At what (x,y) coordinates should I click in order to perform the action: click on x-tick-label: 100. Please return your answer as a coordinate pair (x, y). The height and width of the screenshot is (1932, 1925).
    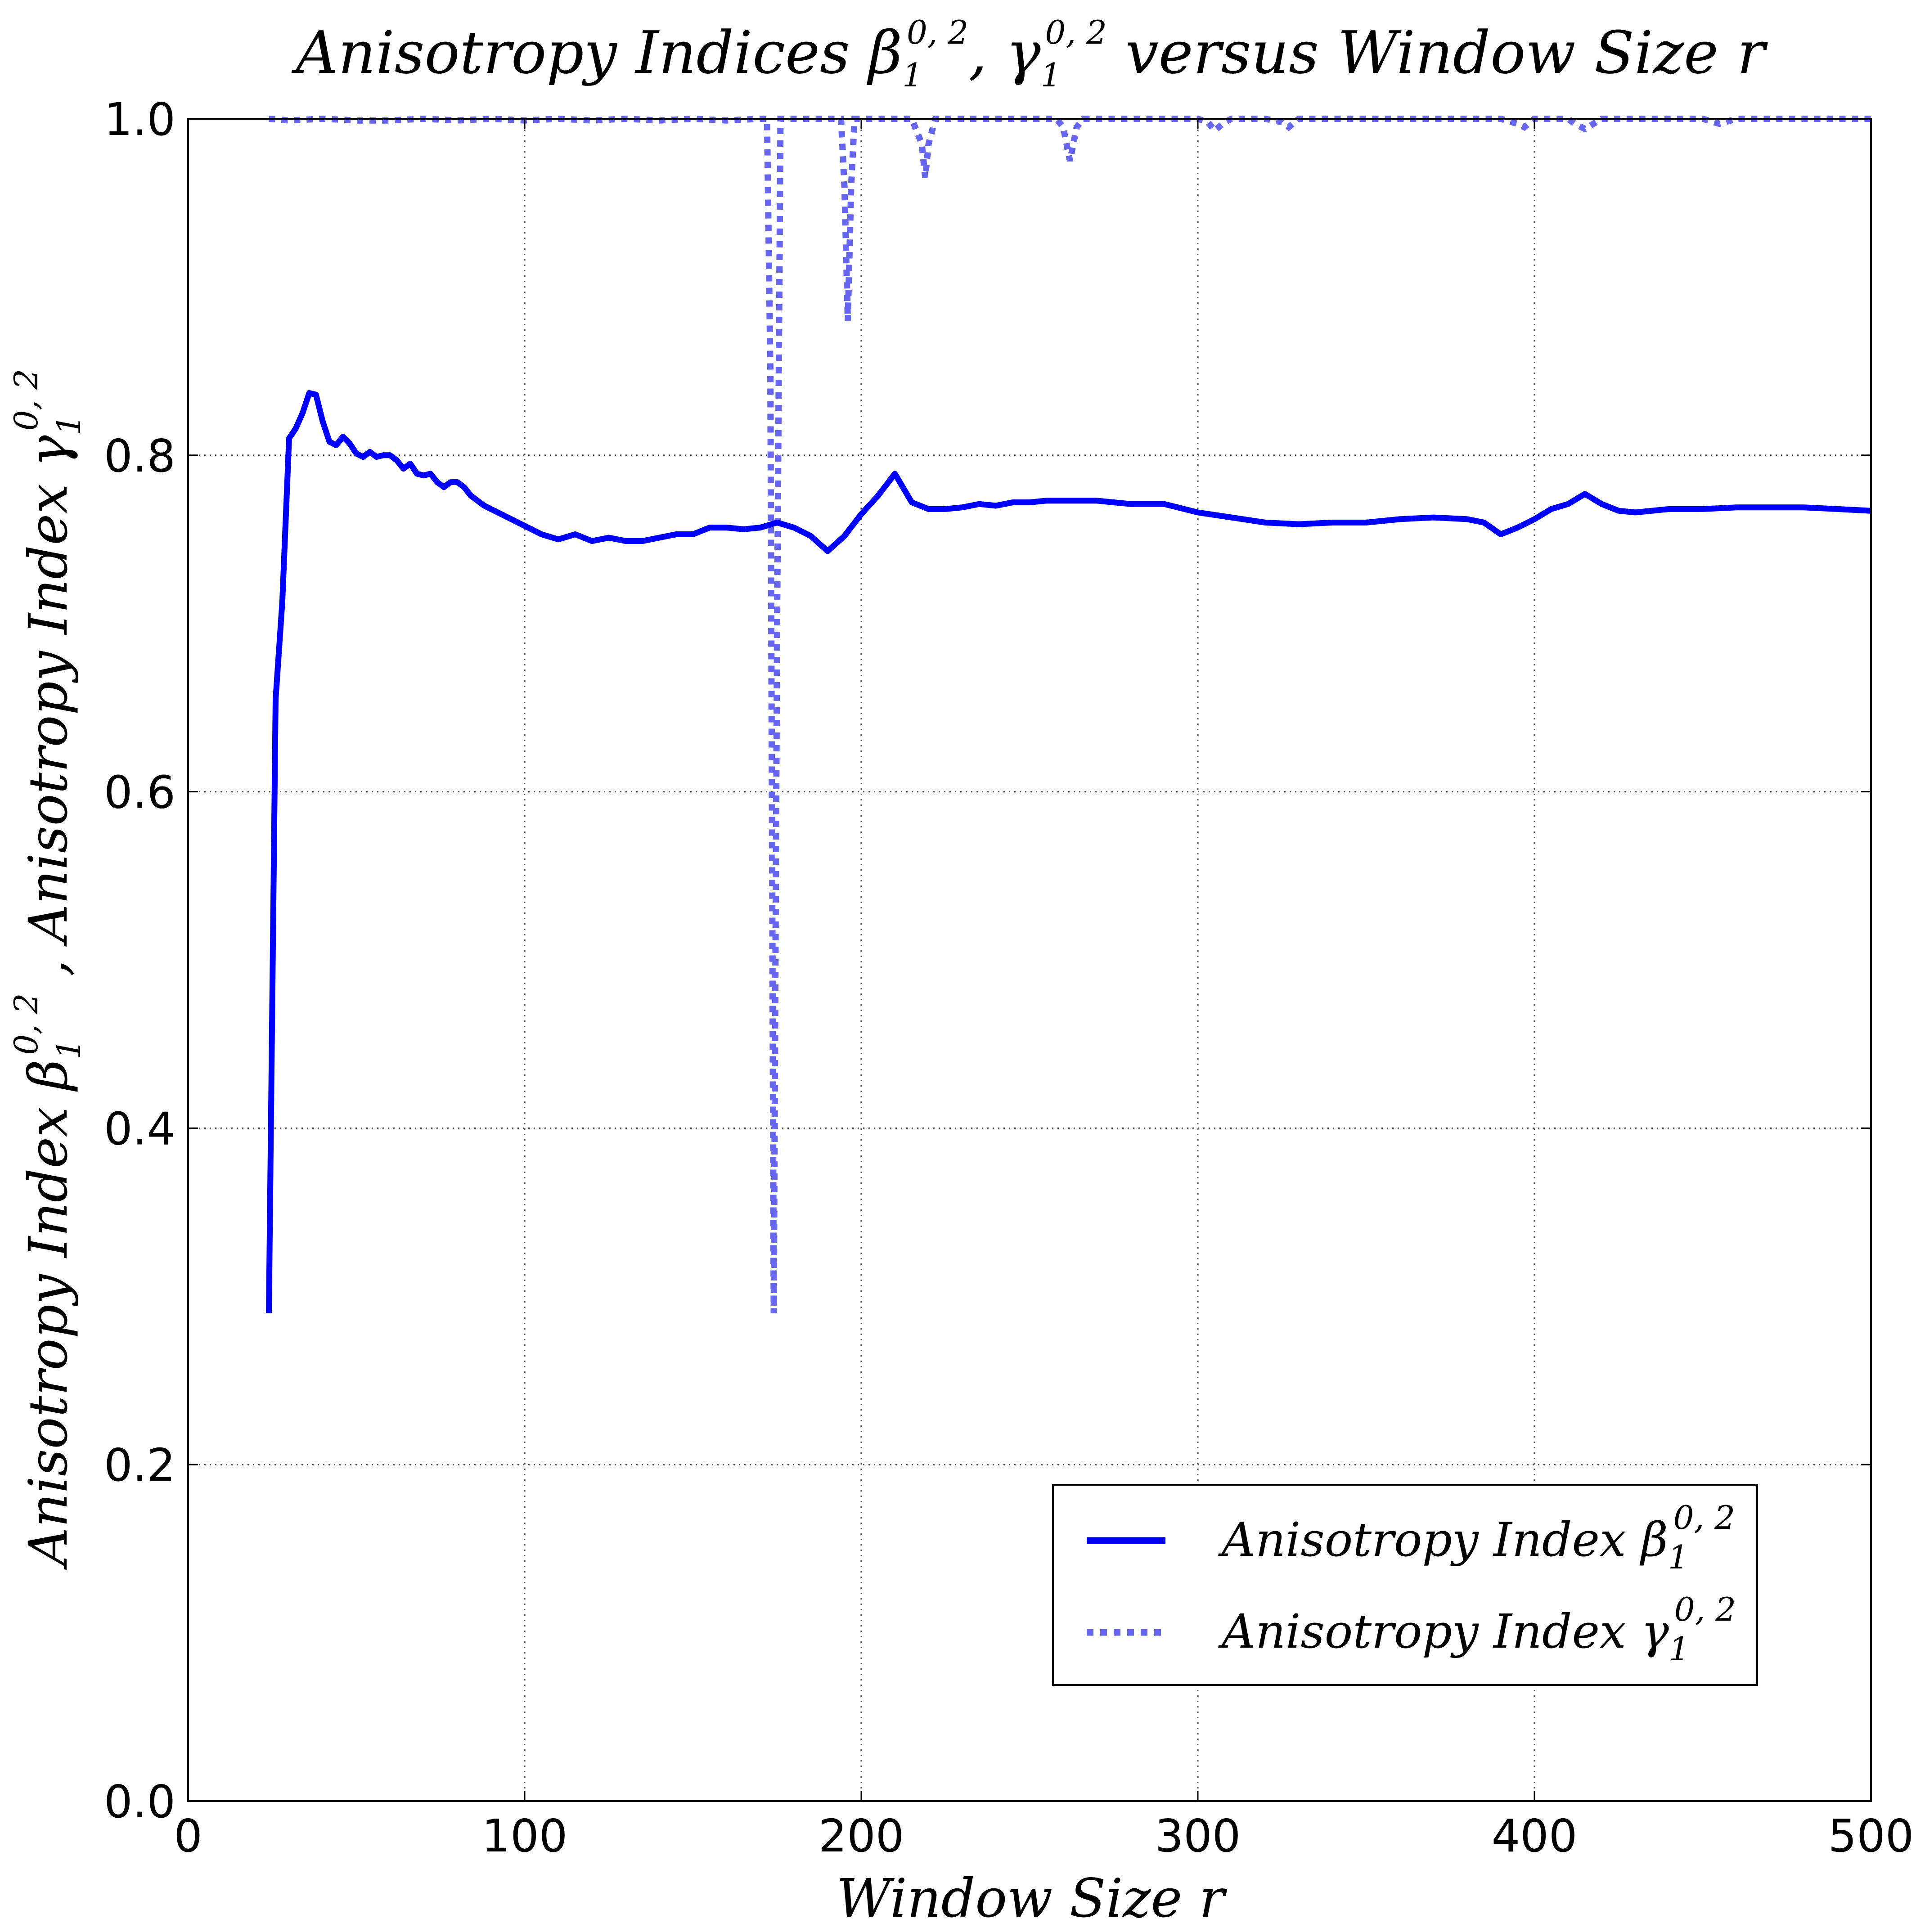
    Looking at the image, I should click on (525, 1836).